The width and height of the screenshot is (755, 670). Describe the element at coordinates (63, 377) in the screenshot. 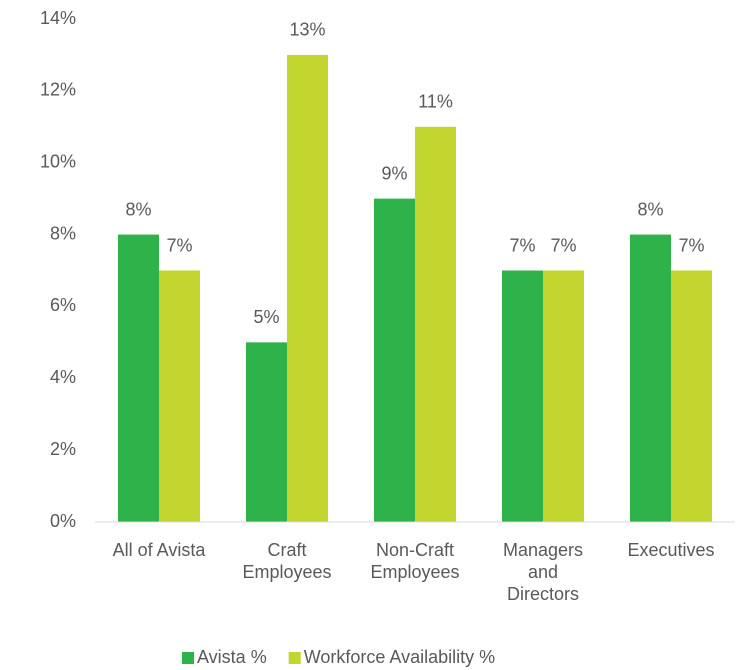

I see `y-tick-label: 4%` at that location.